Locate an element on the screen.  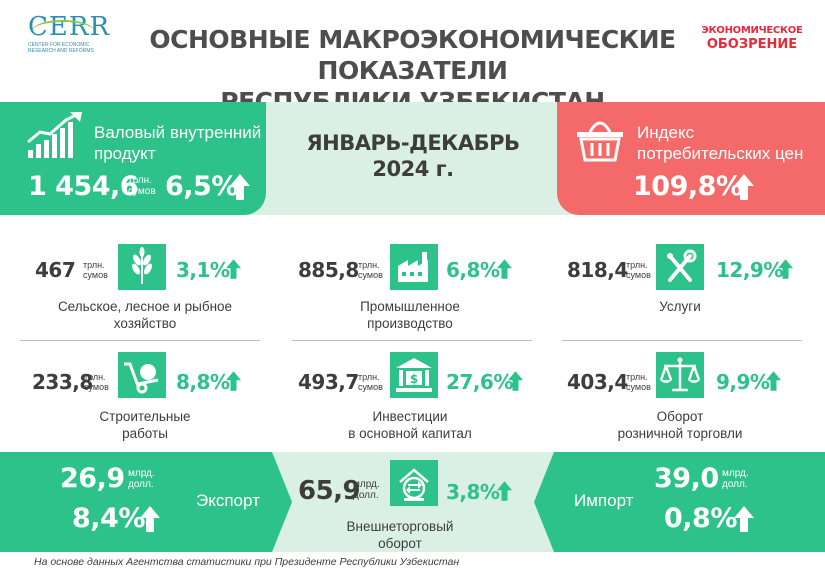
sector-value: 493,7 is located at coordinates (328, 382).